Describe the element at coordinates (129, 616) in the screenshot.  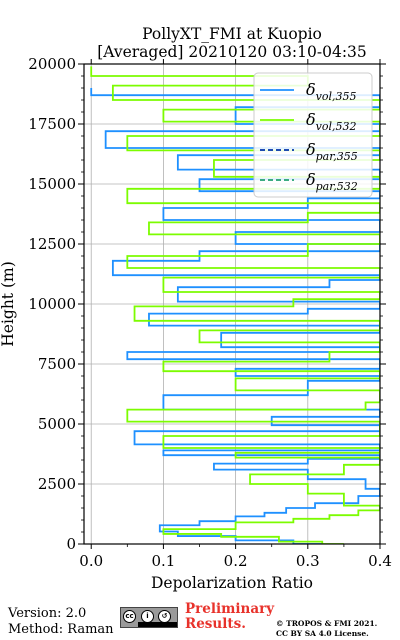
I see `cc-icon: cc` at that location.